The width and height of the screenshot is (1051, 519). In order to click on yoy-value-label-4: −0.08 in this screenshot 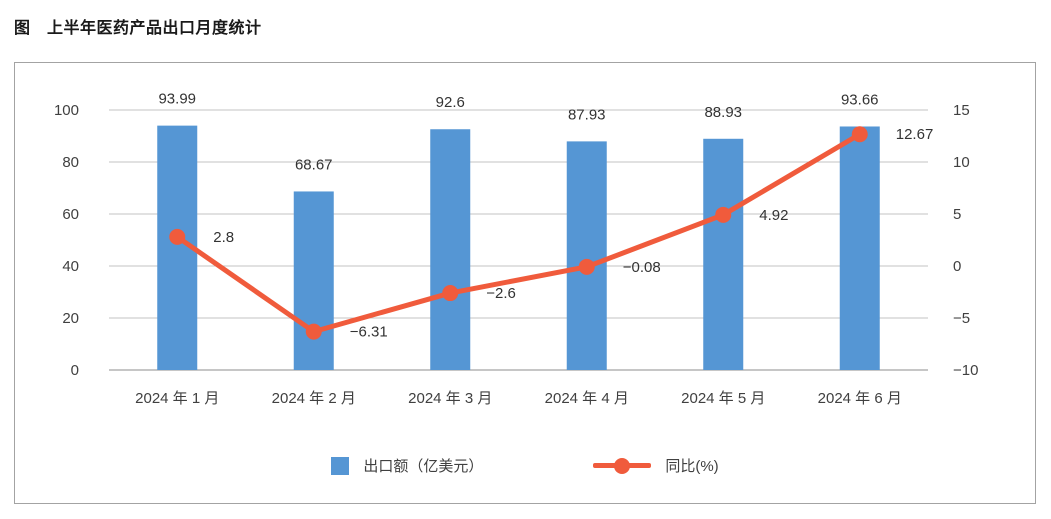, I will do `click(642, 267)`.